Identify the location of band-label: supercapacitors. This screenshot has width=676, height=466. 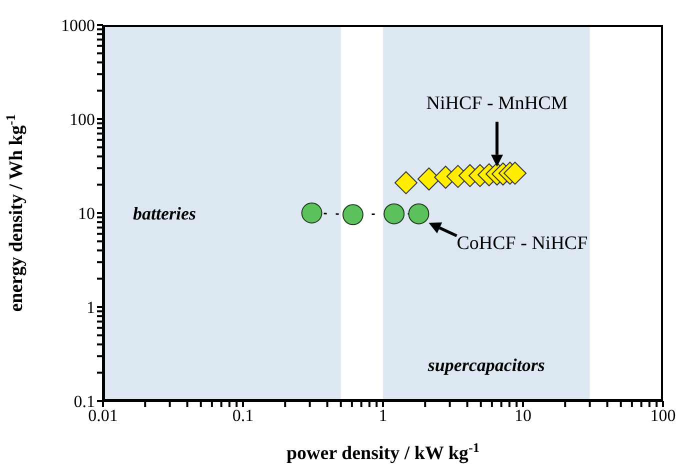
(485, 365).